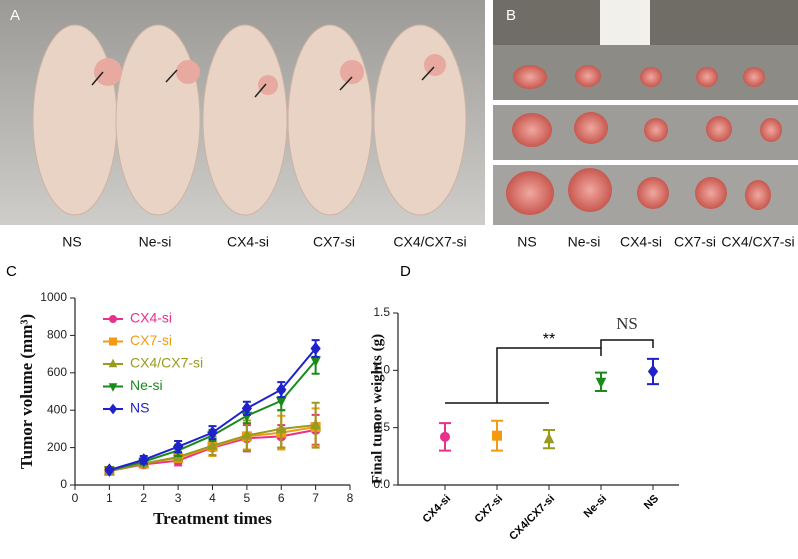  I want to click on y-tick-label: 1.5, so click(381, 312).